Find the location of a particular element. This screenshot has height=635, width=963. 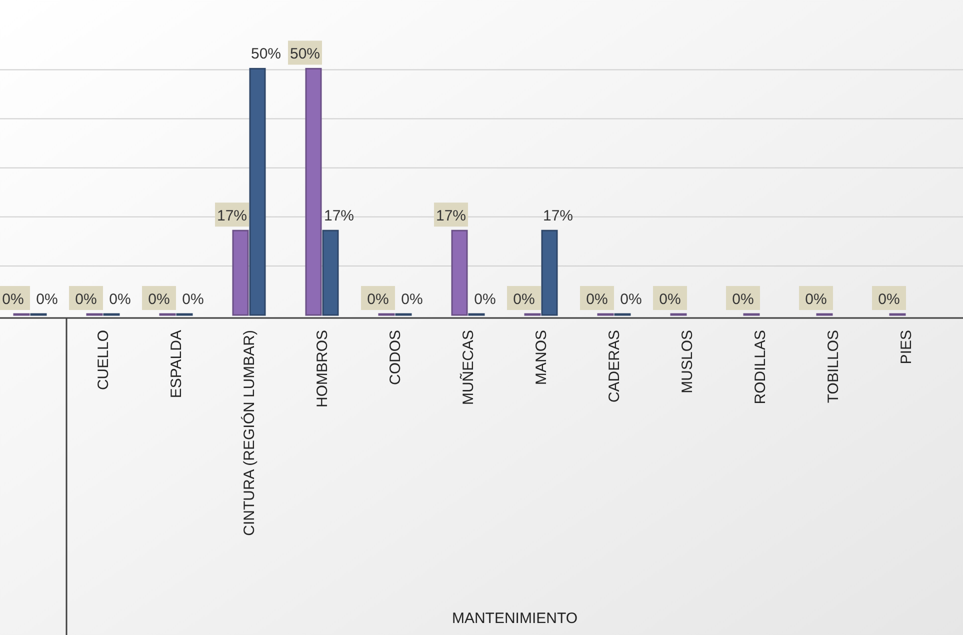

x-tick-label: CADERAS is located at coordinates (614, 366).